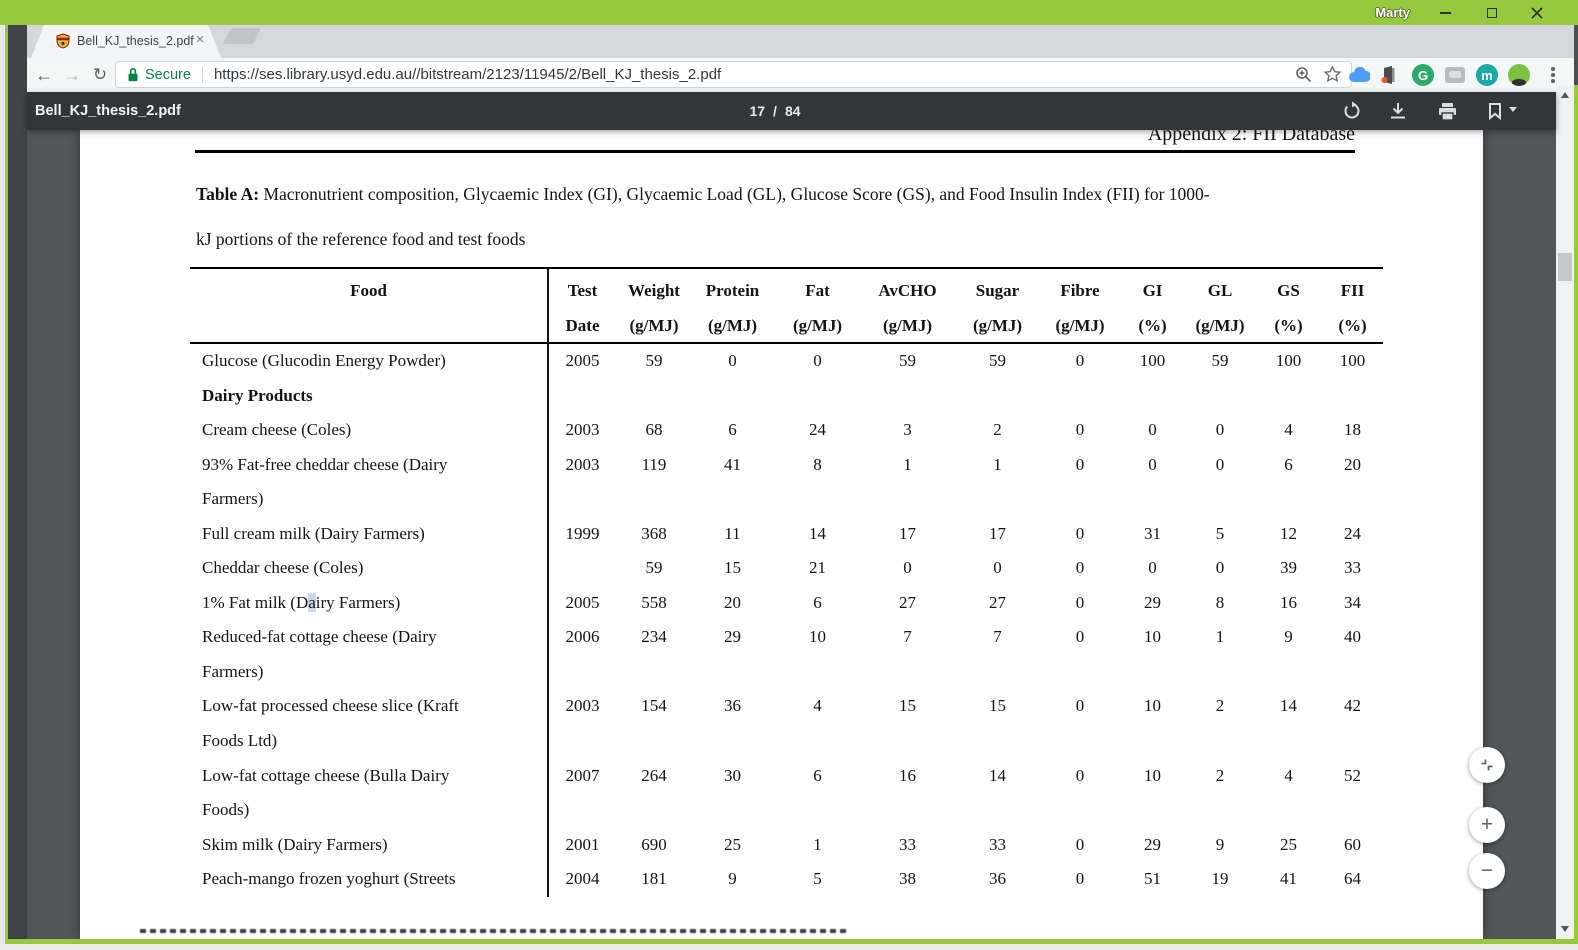 This screenshot has height=950, width=1578. Describe the element at coordinates (817, 844) in the screenshot. I see `value-cell: 1` at that location.